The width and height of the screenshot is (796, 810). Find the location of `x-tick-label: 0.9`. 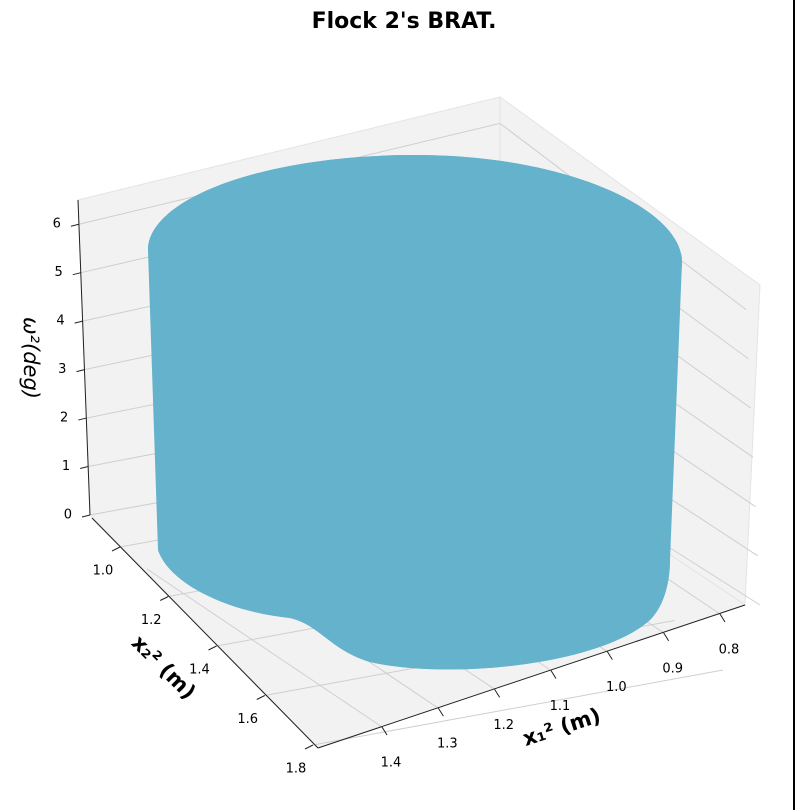

x-tick-label: 0.9 is located at coordinates (672, 668).